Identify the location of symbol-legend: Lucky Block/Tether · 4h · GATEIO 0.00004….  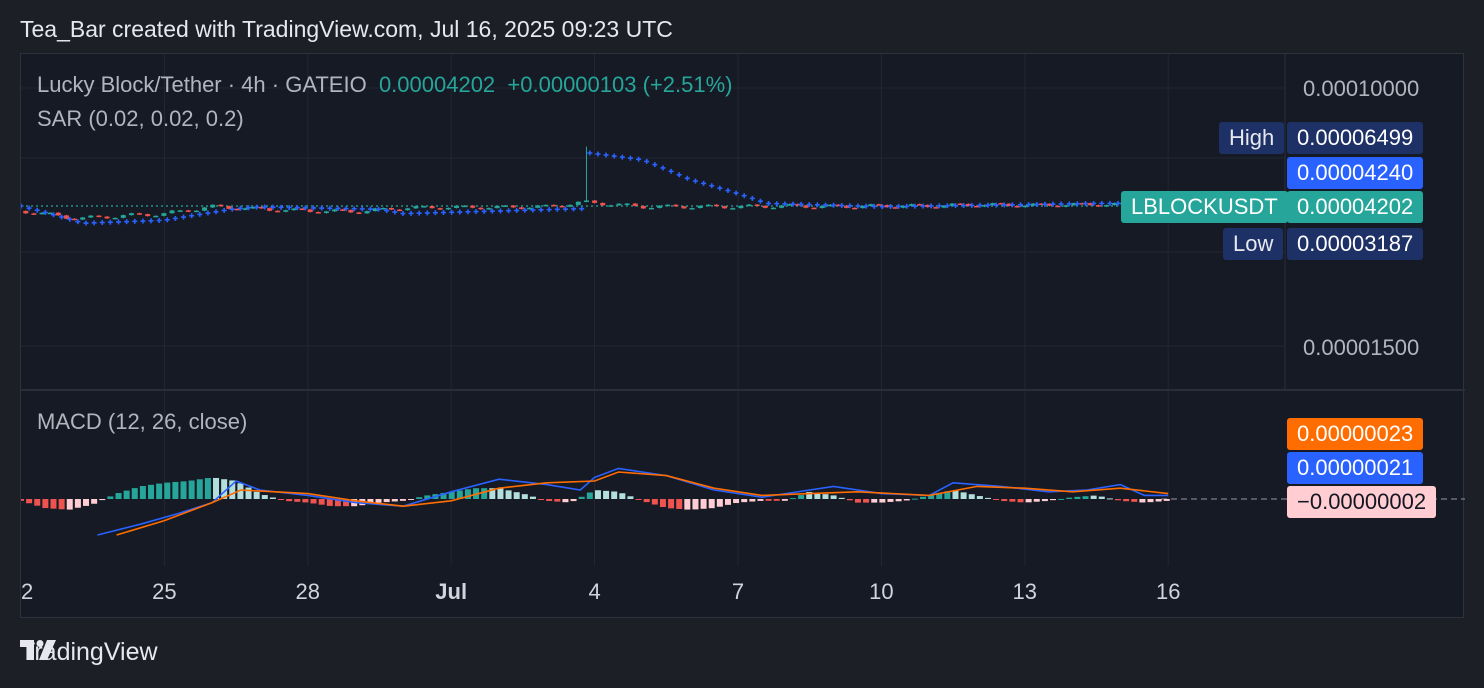
(384, 85).